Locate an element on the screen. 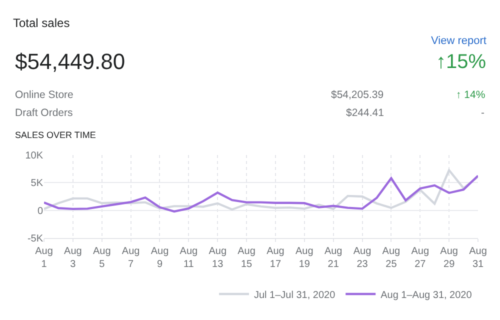 The image size is (500, 320). x-tick-label: Aug 25 is located at coordinates (391, 258).